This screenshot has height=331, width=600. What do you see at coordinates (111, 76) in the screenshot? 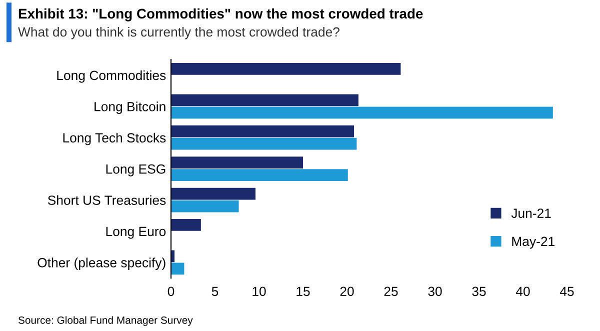
I see `y-tick-label: Long Commodities` at bounding box center [111, 76].